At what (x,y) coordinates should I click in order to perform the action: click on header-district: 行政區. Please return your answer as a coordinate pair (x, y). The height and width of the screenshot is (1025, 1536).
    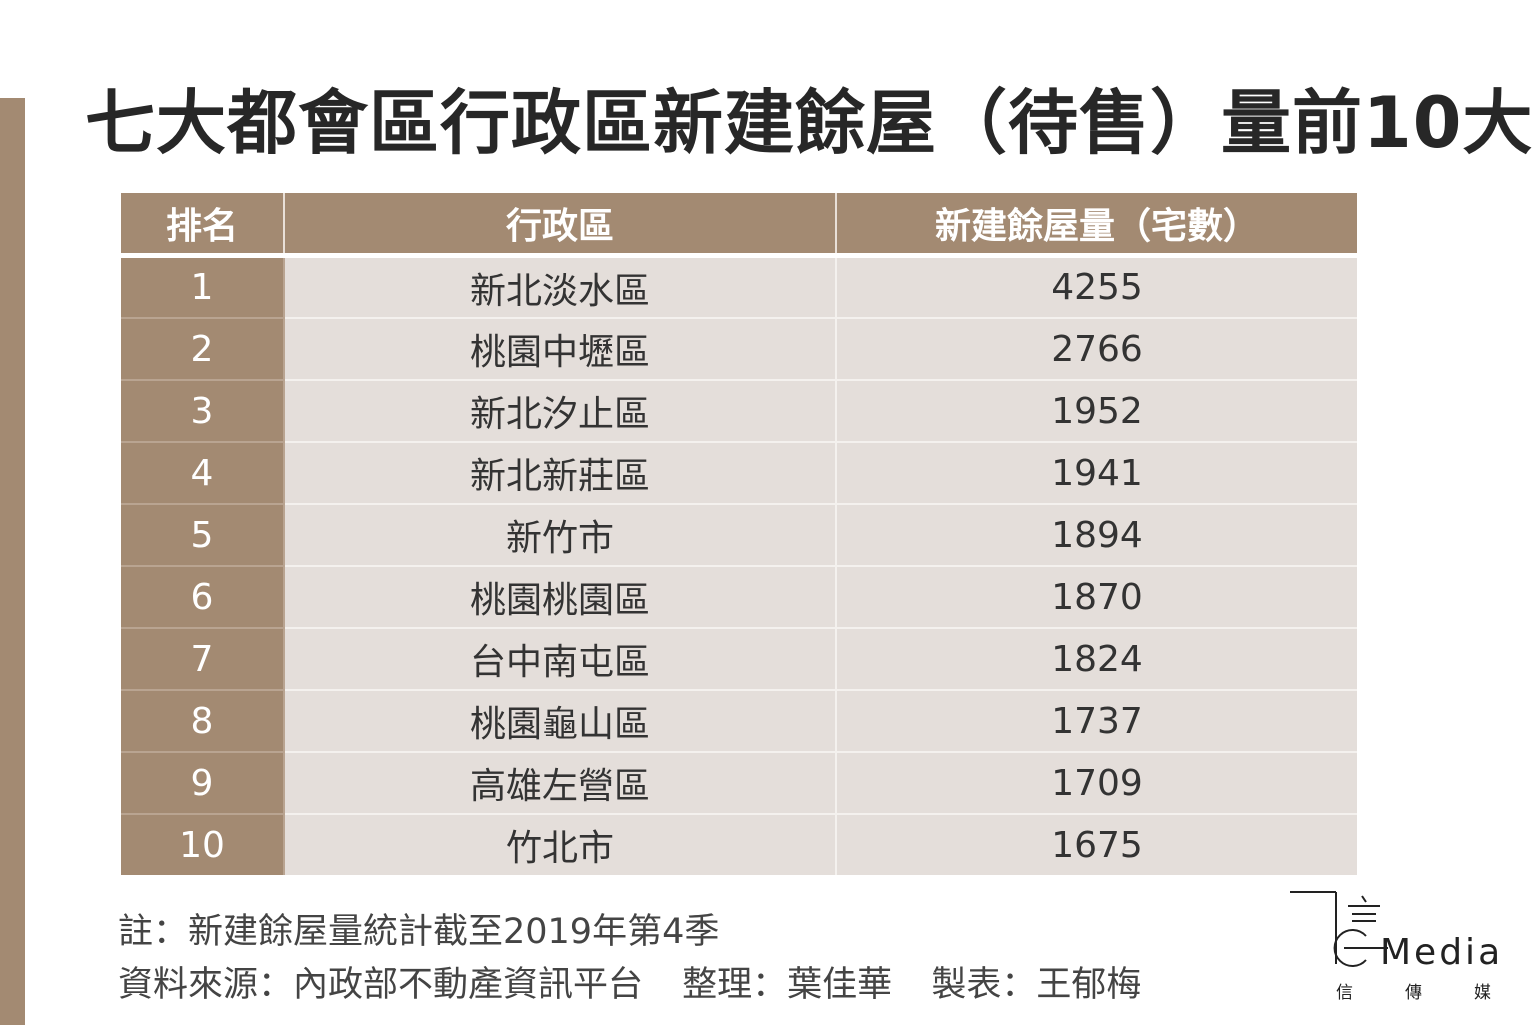
    Looking at the image, I should click on (560, 224).